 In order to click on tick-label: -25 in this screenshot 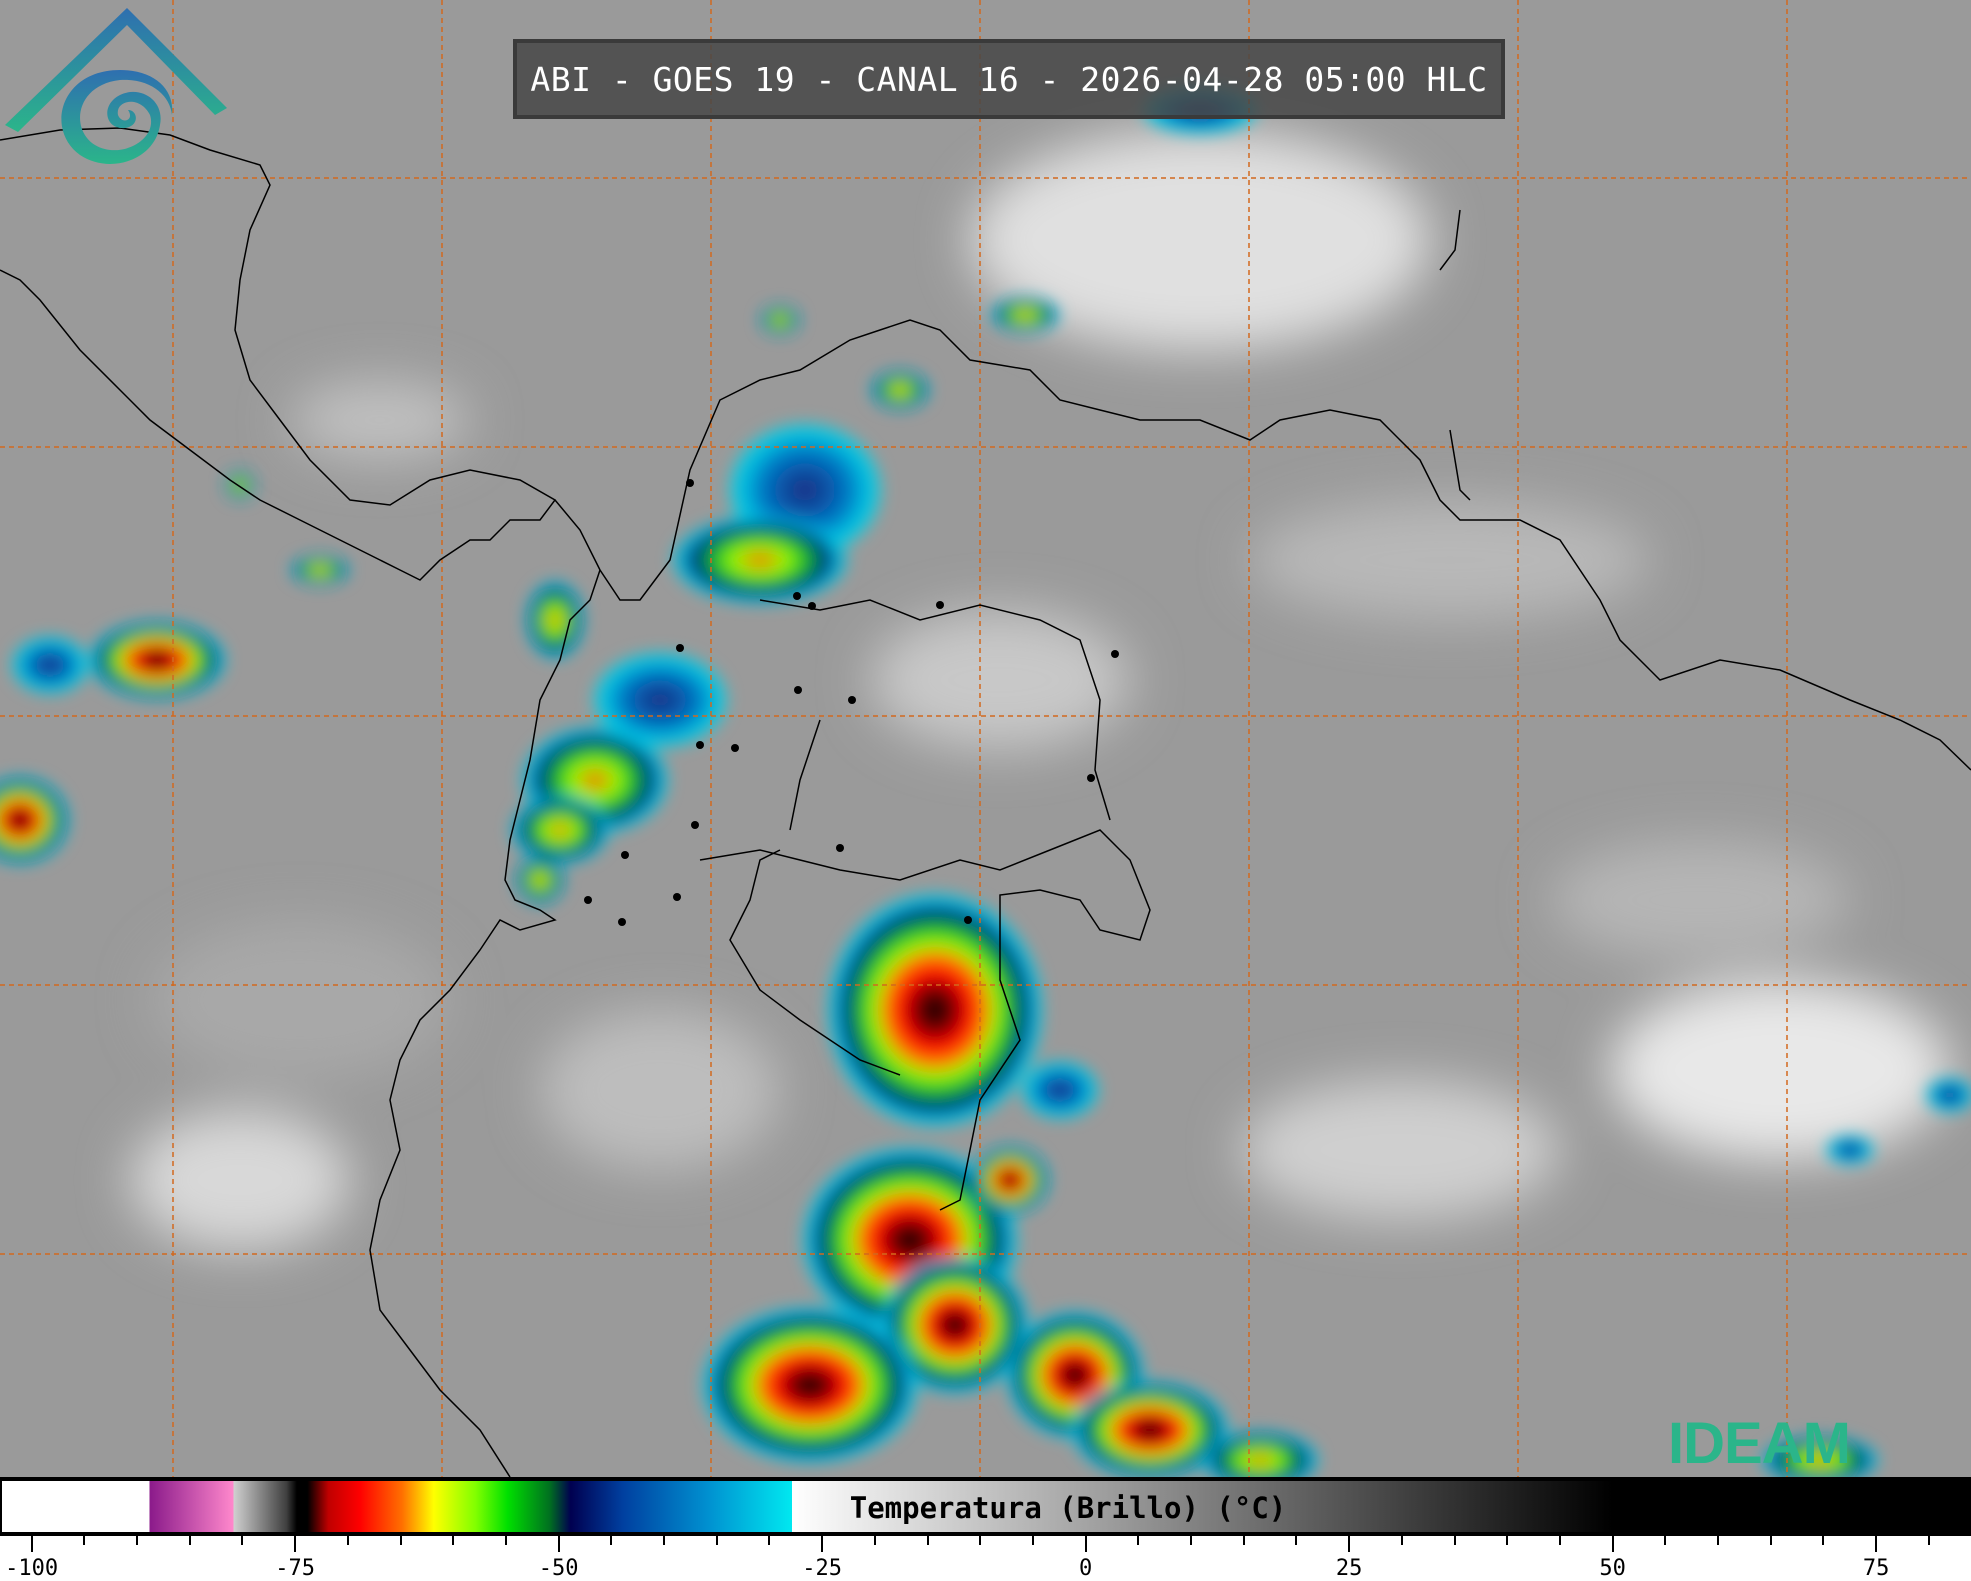, I will do `click(822, 1568)`.